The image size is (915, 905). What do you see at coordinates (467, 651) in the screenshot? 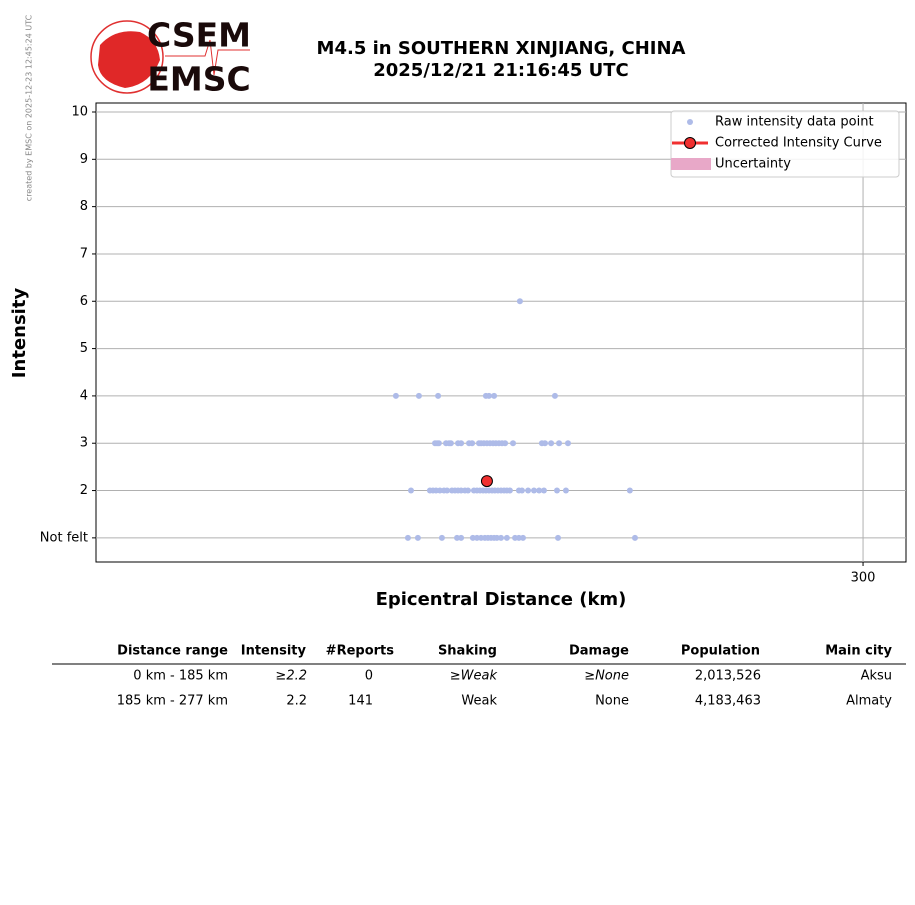
I see `table-header: Shaking` at bounding box center [467, 651].